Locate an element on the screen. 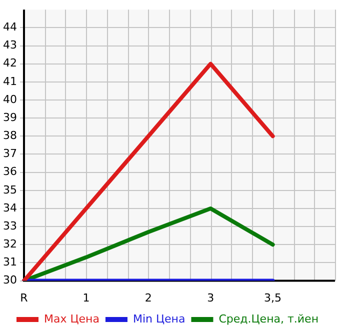  y-tick-label: 30 is located at coordinates (9, 280).